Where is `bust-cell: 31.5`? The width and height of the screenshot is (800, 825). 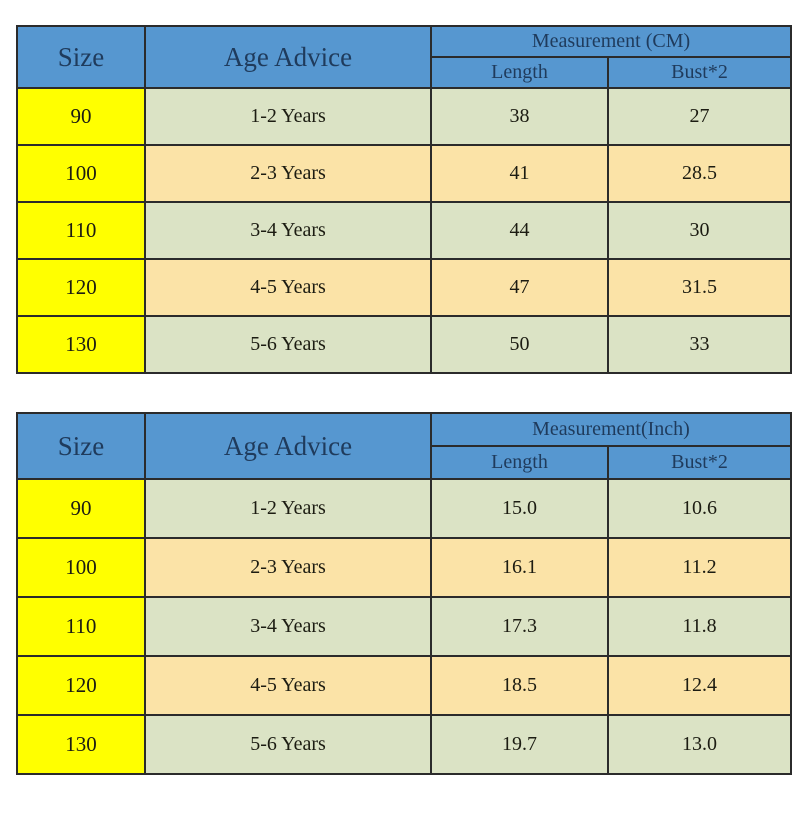 bust-cell: 31.5 is located at coordinates (699, 287).